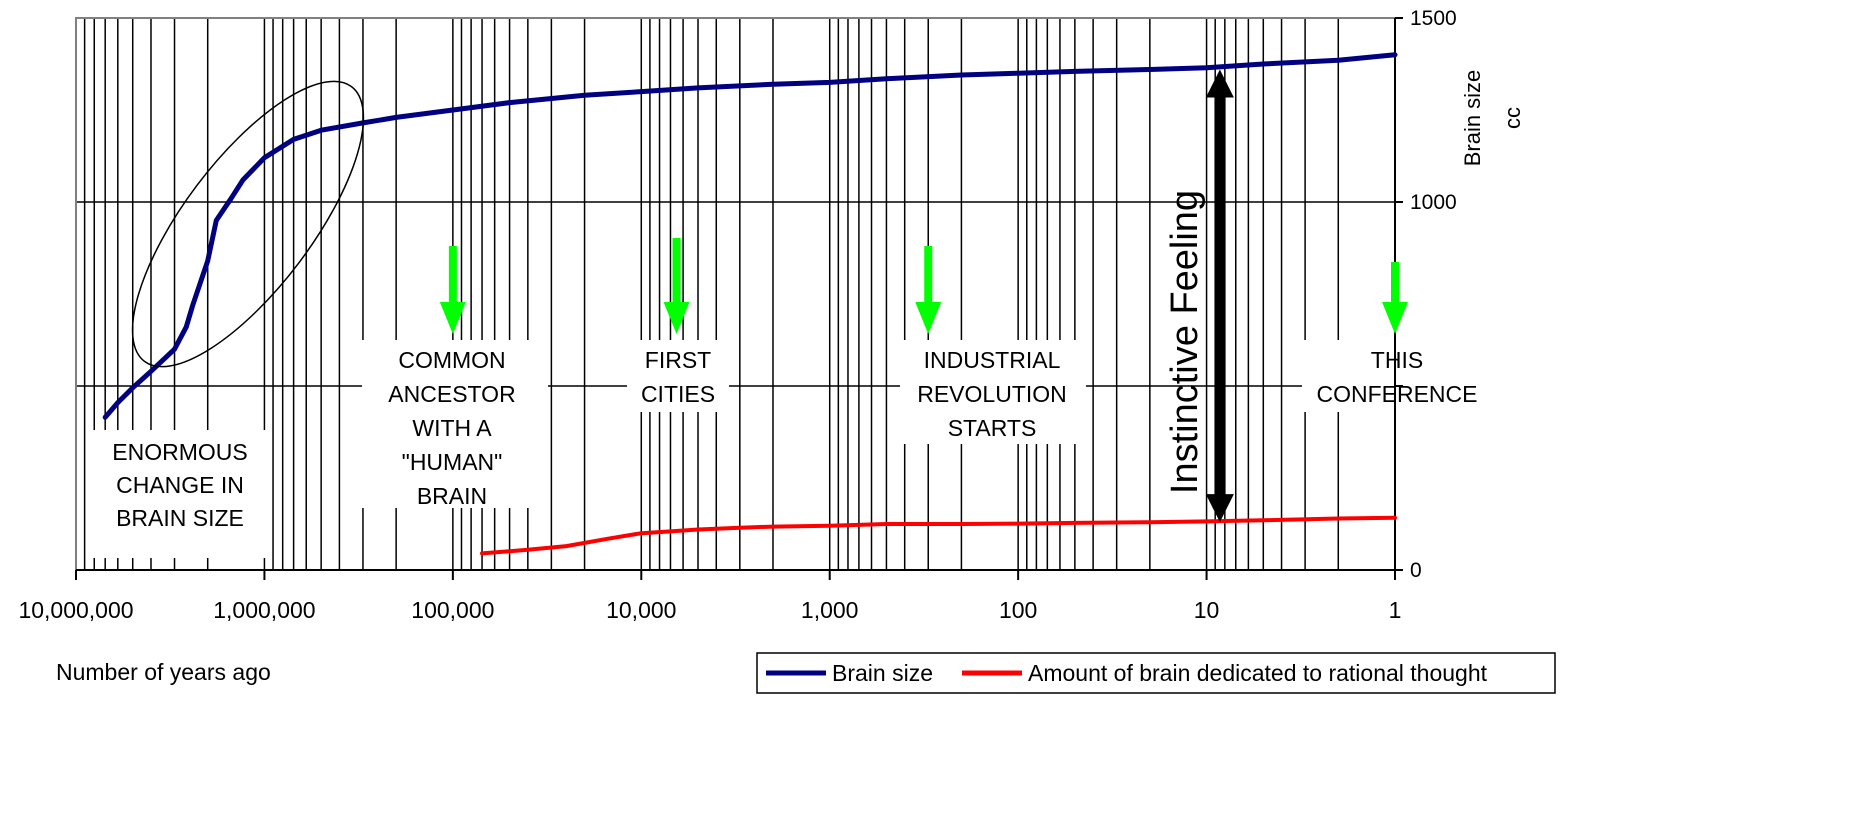 The width and height of the screenshot is (1866, 830). I want to click on y-axis-title-line1: Brain size, so click(1472, 118).